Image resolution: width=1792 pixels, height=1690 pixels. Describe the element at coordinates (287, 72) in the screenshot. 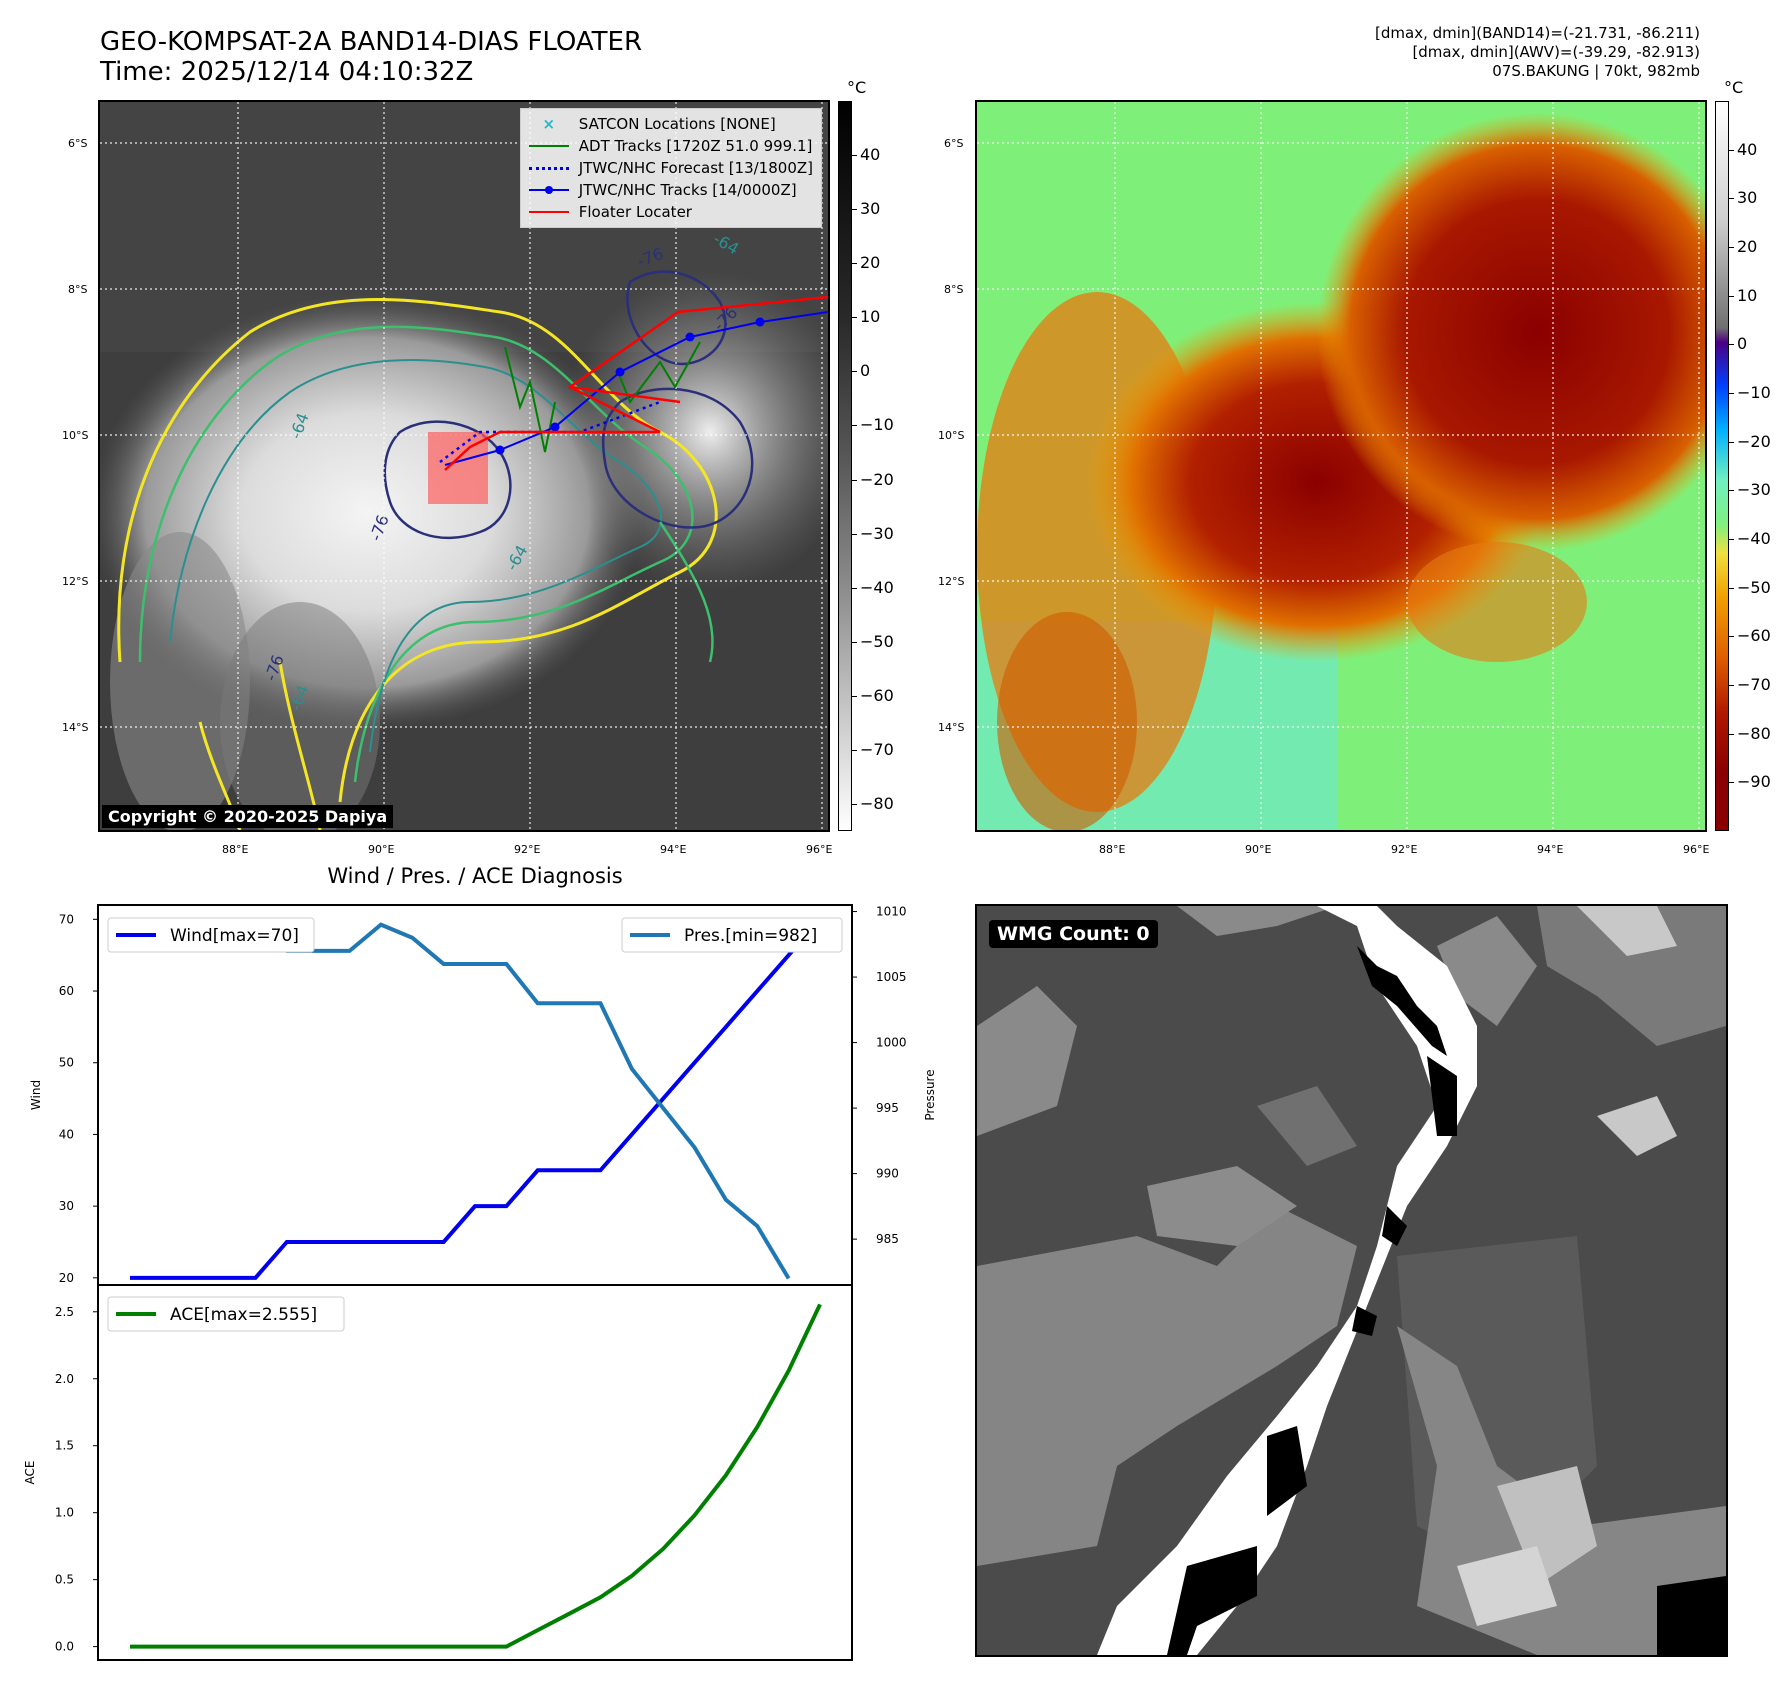

I see `title-line-2: Time: 2025/12/14 04:10:32Z` at that location.